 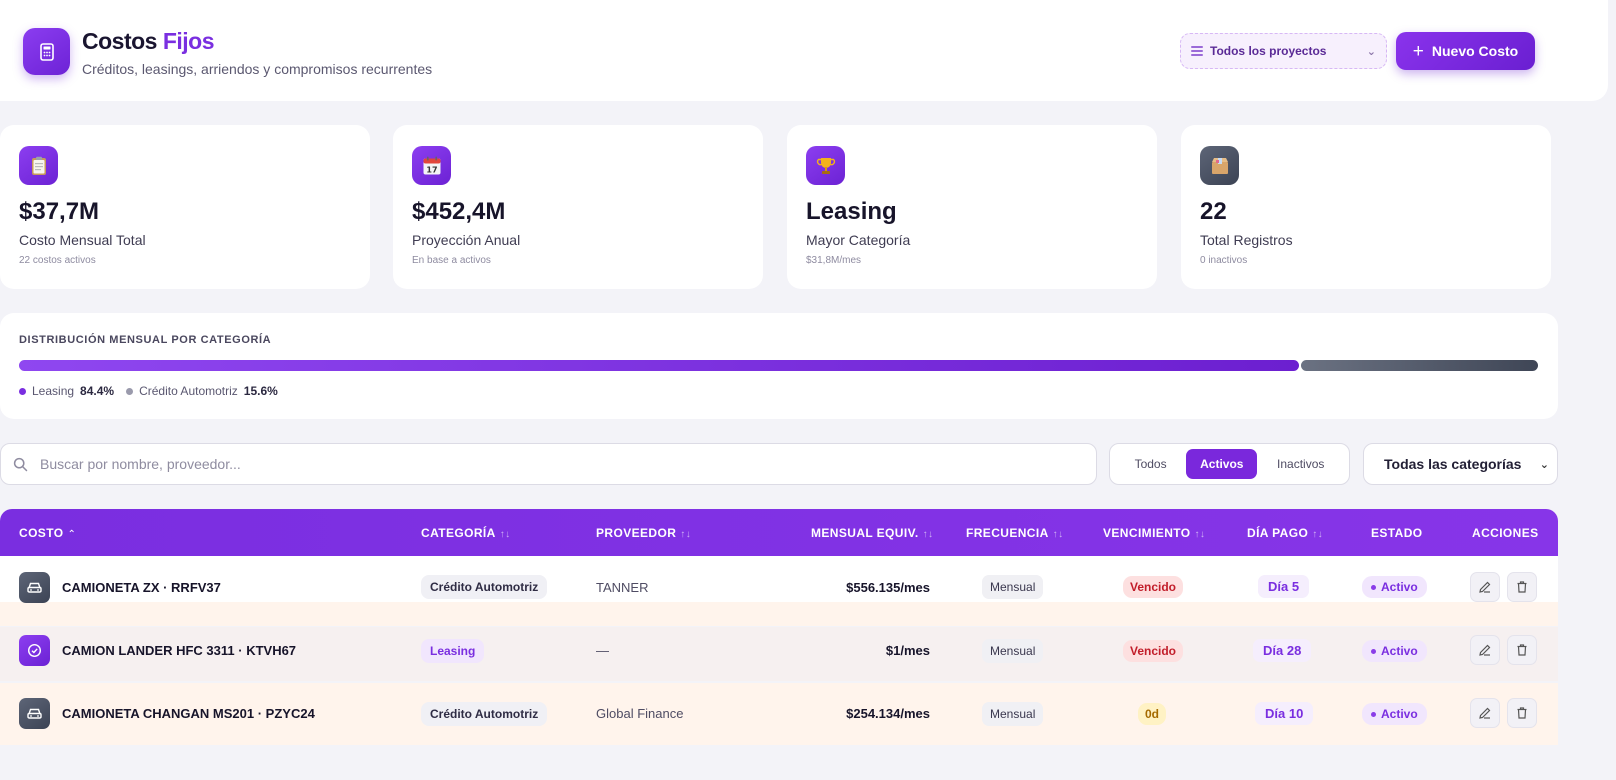 I want to click on chevron-down-icon: ⌄, so click(x=1544, y=464).